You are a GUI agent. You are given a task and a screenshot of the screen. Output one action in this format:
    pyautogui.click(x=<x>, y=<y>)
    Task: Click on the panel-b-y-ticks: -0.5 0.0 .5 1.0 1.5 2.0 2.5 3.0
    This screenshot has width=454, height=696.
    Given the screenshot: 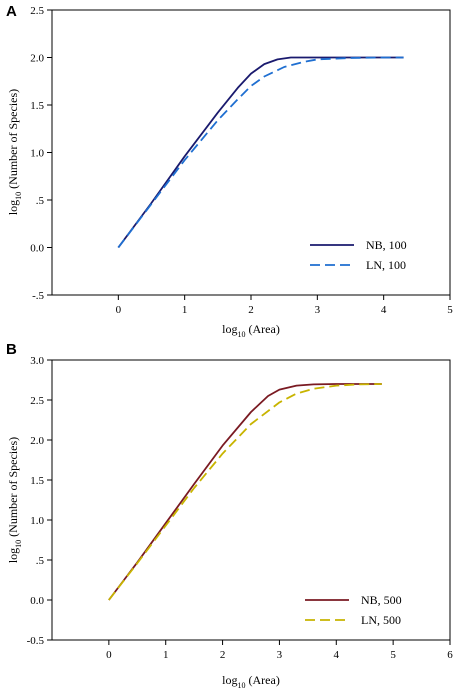 What is the action you would take?
    pyautogui.click(x=39, y=501)
    